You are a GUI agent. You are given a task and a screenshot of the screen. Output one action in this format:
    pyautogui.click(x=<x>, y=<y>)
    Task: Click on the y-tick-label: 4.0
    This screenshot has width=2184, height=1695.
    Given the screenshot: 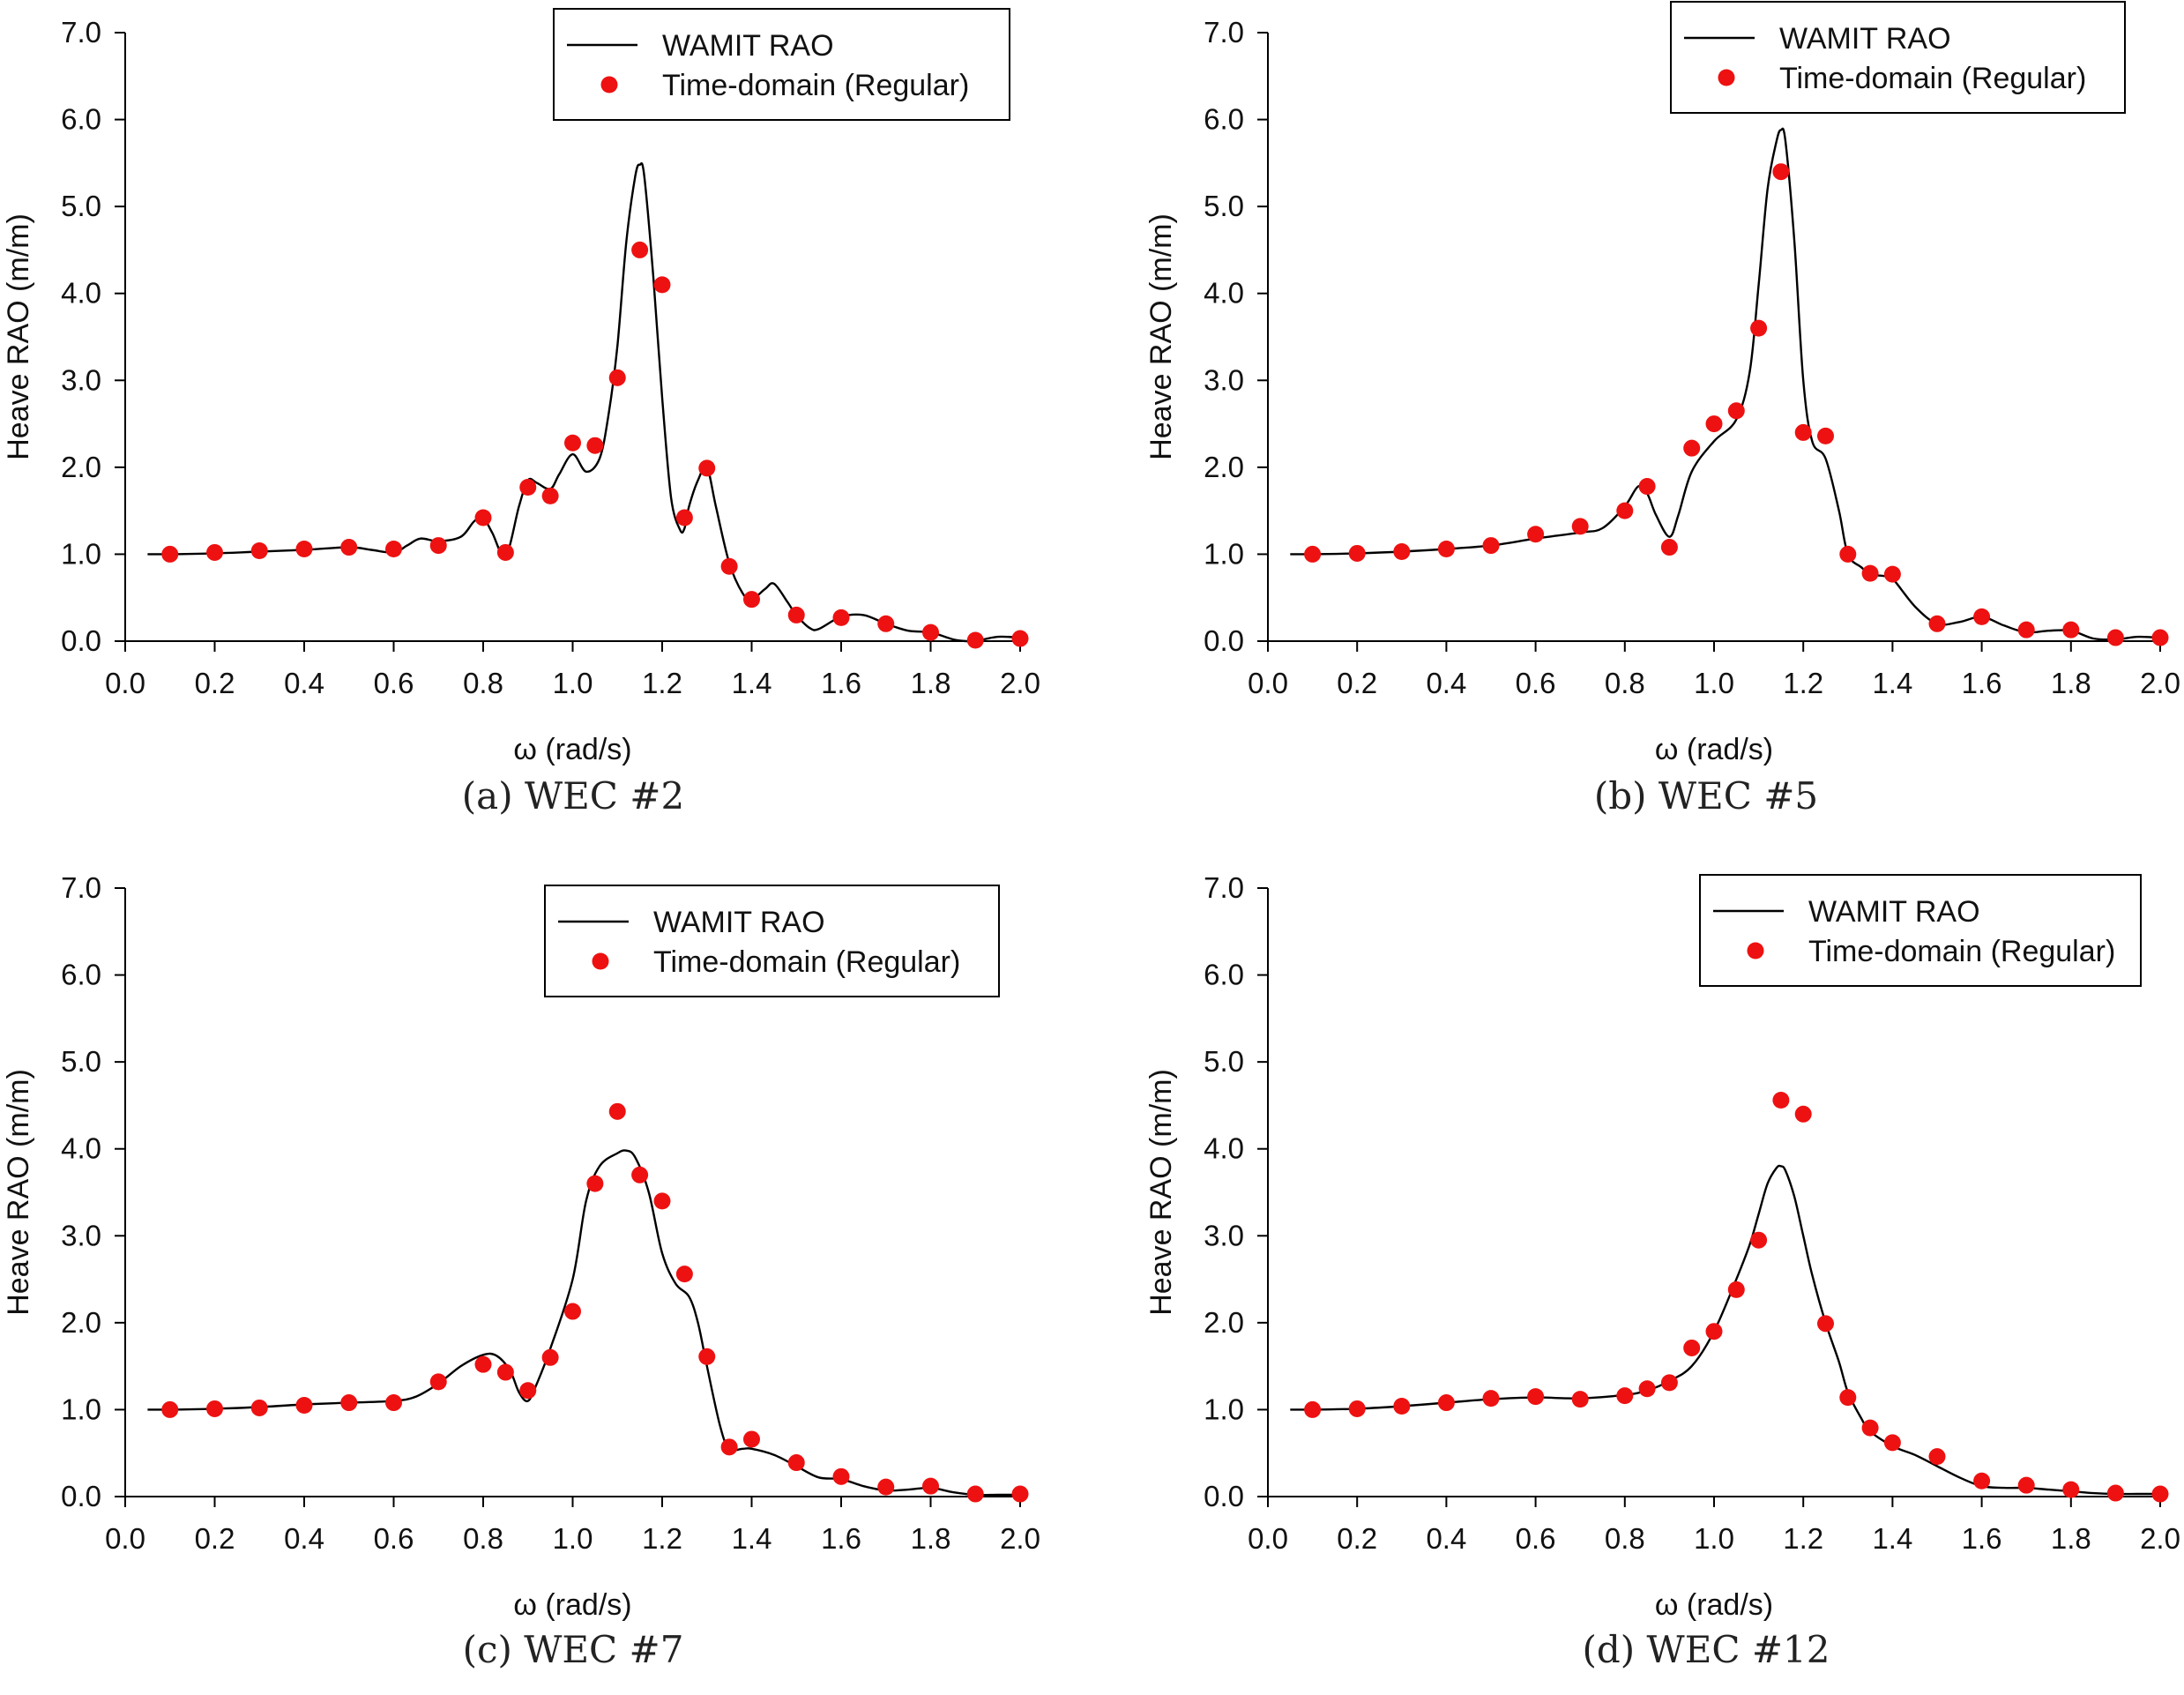 What is the action you would take?
    pyautogui.click(x=1224, y=293)
    